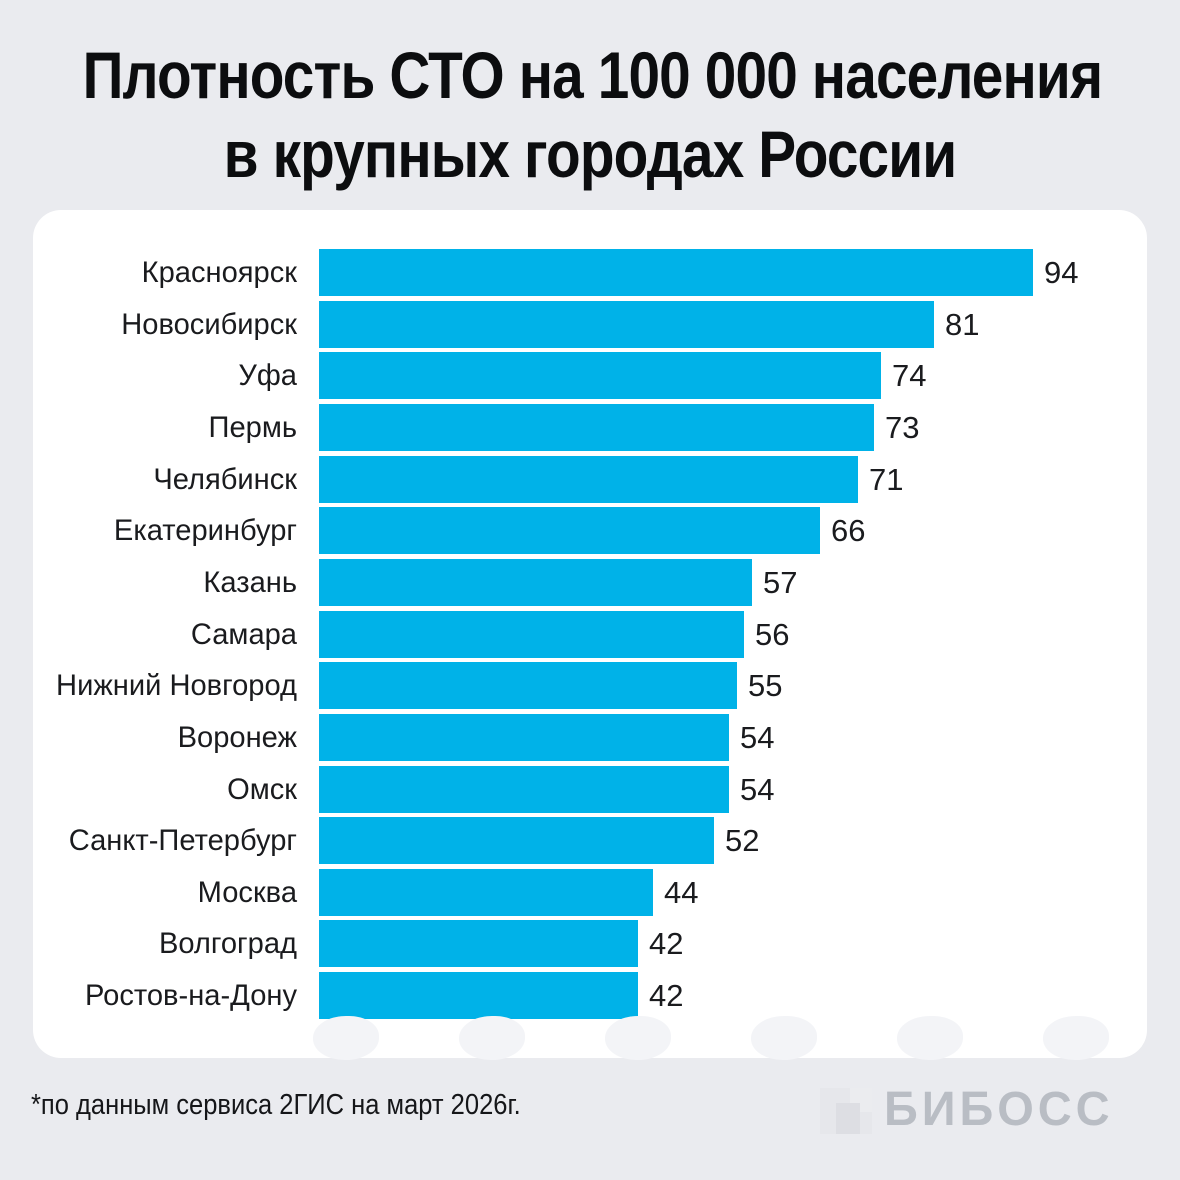  What do you see at coordinates (742, 841) in the screenshot?
I see `value-label: 52` at bounding box center [742, 841].